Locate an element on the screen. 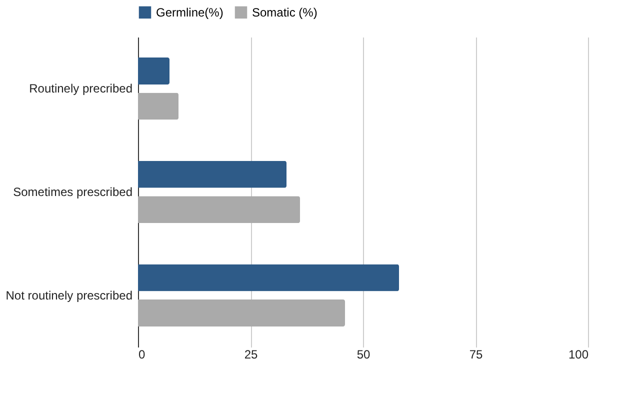  y-tick-label: Sometimes prescribed is located at coordinates (72, 192).